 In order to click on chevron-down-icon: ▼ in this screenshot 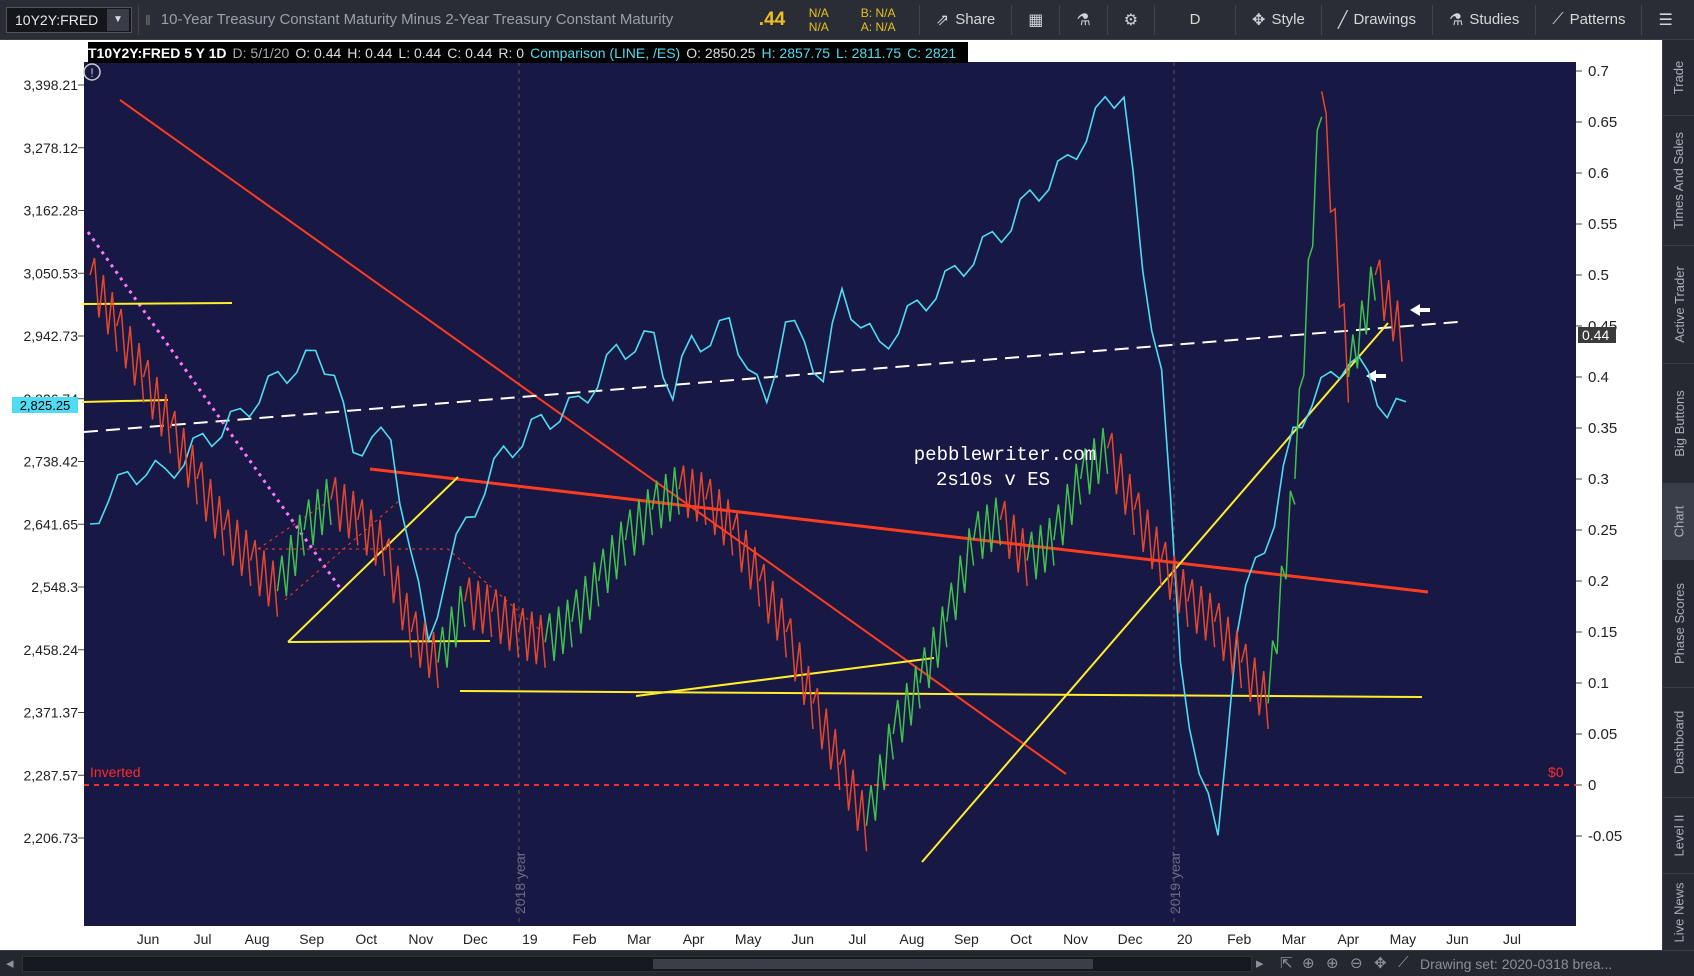, I will do `click(118, 19)`.